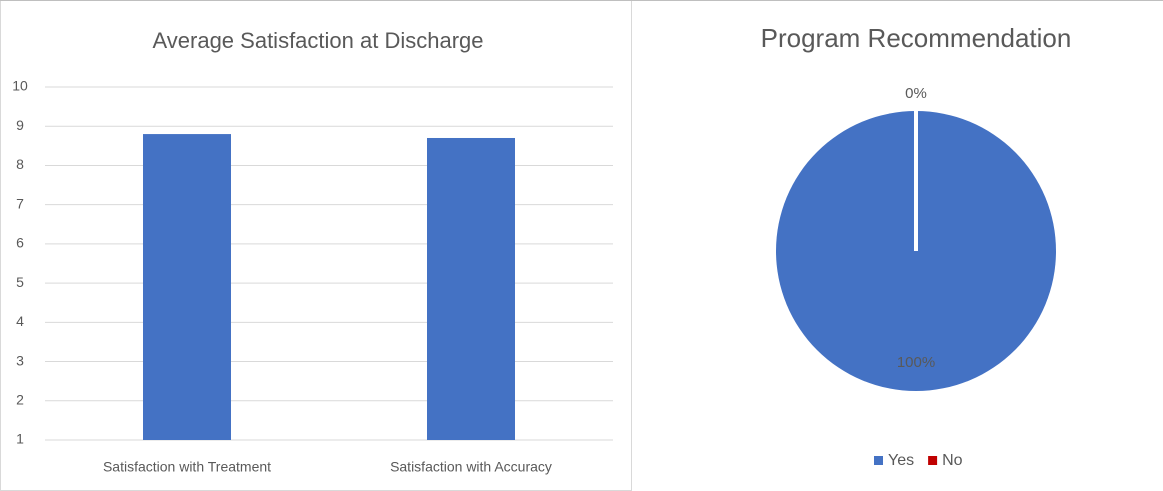  Describe the element at coordinates (20, 243) in the screenshot. I see `y-tick-label: 6` at that location.